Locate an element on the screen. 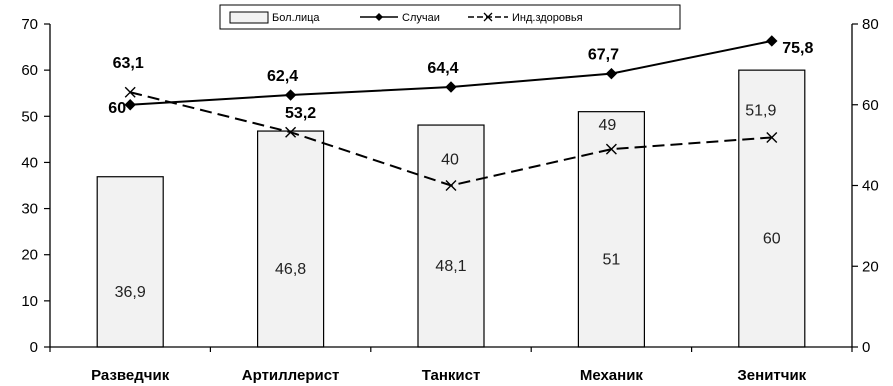 This screenshot has width=893, height=386. bar-value-label: 36,9 is located at coordinates (130, 292).